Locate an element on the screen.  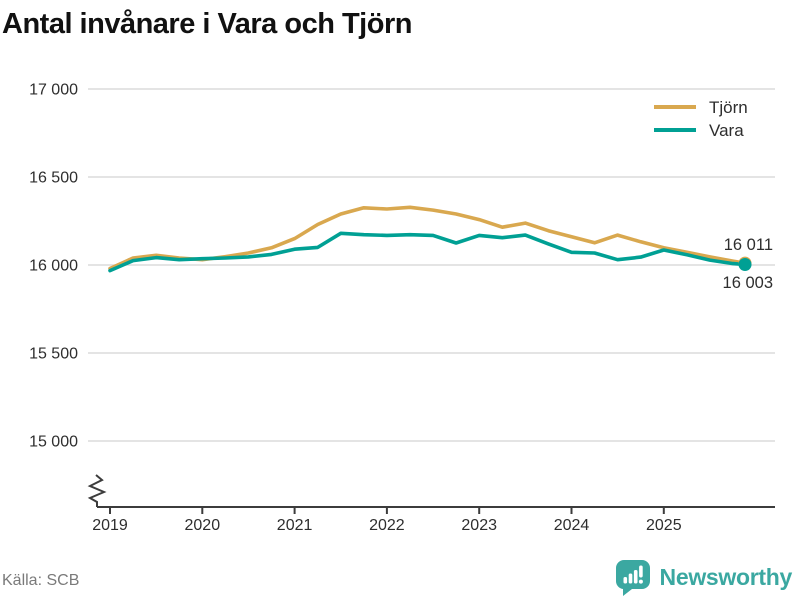
y-tick-label: 17 000 is located at coordinates (53, 90).